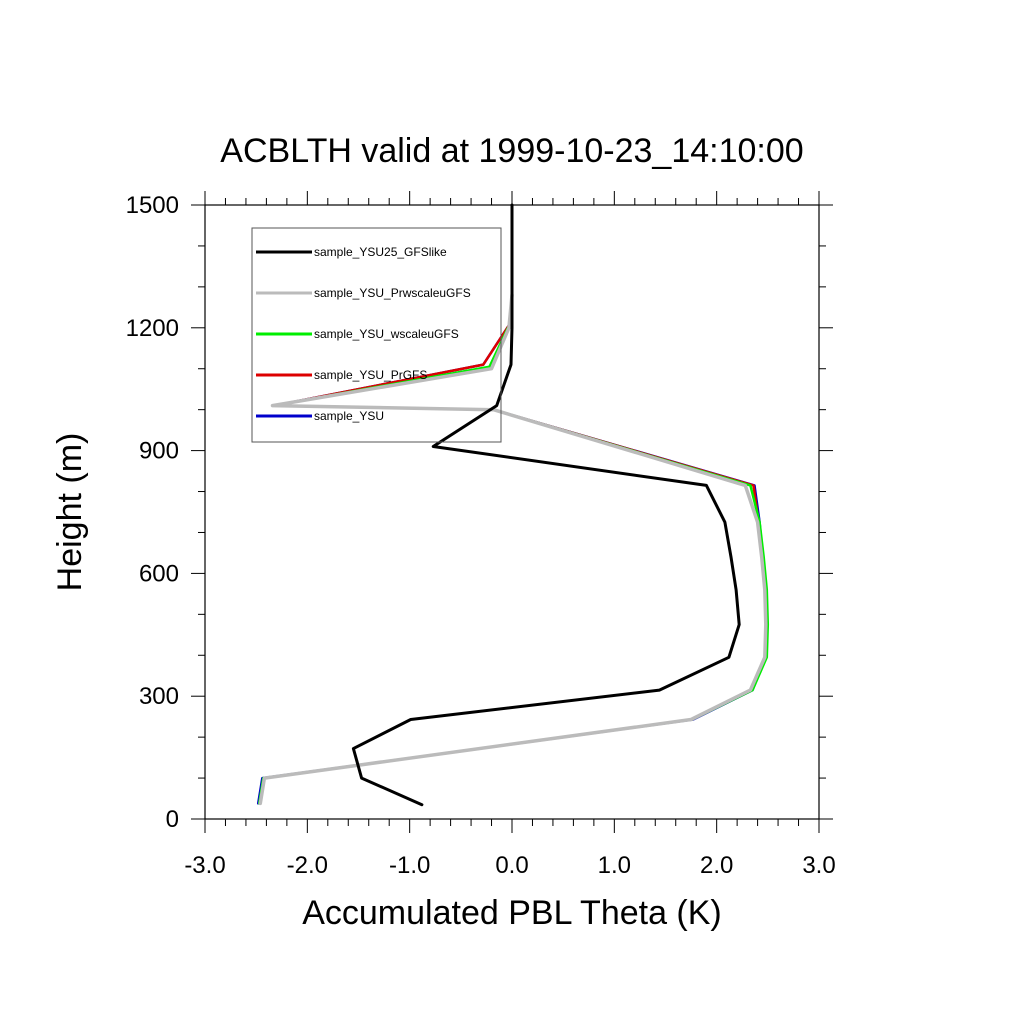 The image size is (1024, 1024). I want to click on x-tick-label: -2.0, so click(307, 865).